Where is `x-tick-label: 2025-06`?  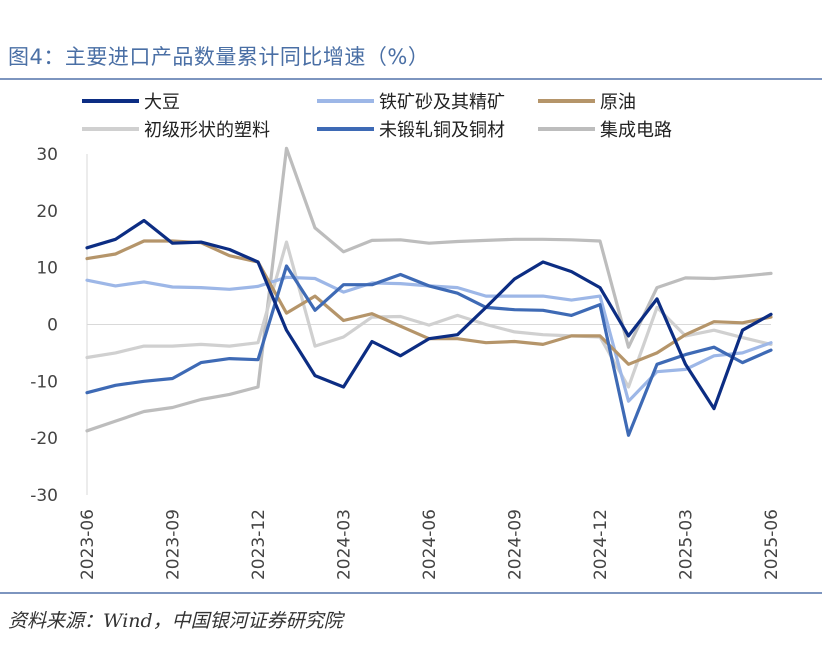
x-tick-label: 2025-06 is located at coordinates (772, 544).